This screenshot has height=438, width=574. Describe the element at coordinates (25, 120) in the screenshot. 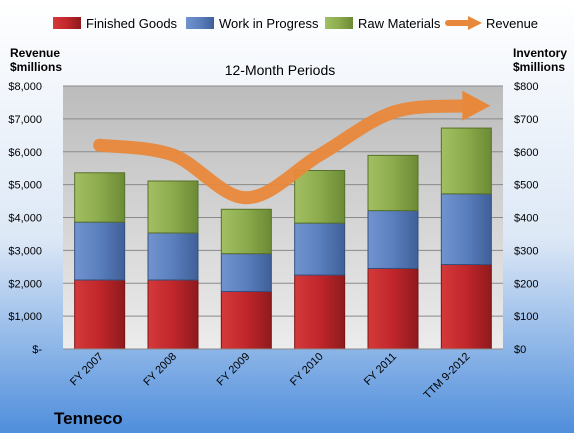

I see `left-tick-label: $7,000` at that location.